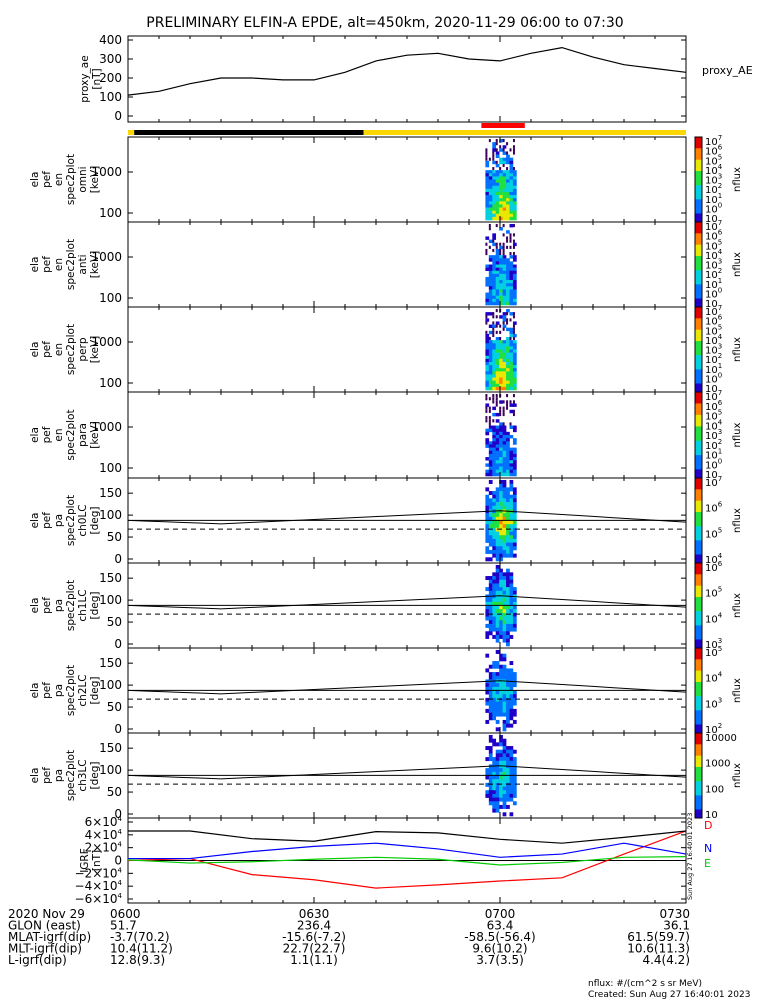 The width and height of the screenshot is (775, 1000). I want to click on energy-panel-label: pef, so click(47, 434).